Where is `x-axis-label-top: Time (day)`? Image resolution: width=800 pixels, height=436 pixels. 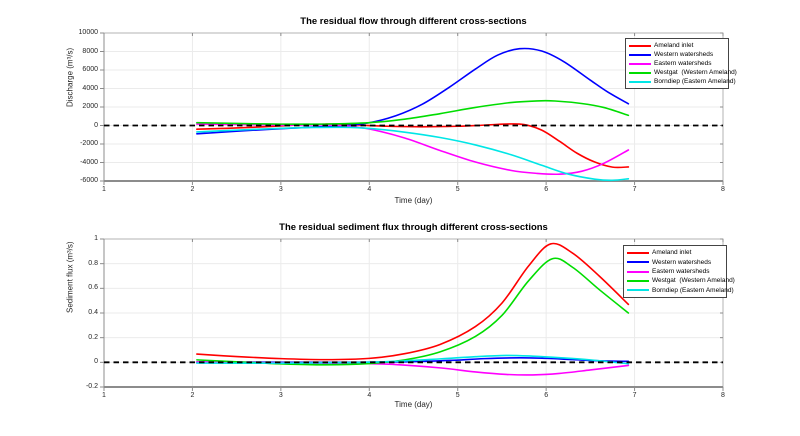 x-axis-label-top: Time (day) is located at coordinates (413, 200).